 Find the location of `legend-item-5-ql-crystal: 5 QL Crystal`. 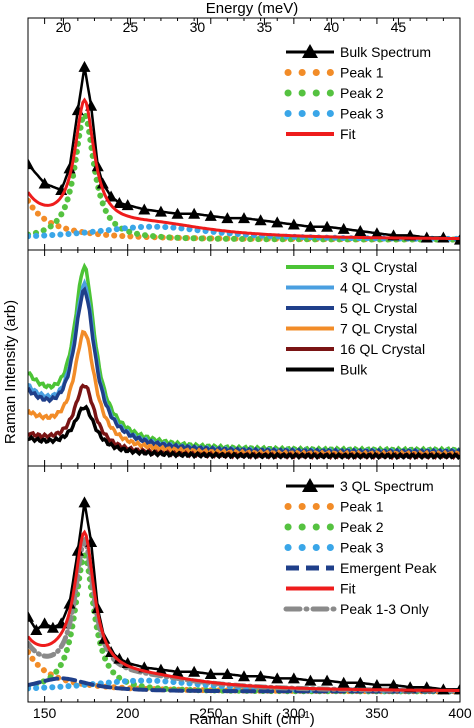

legend-item-5-ql-crystal: 5 QL Crystal is located at coordinates (351, 308).